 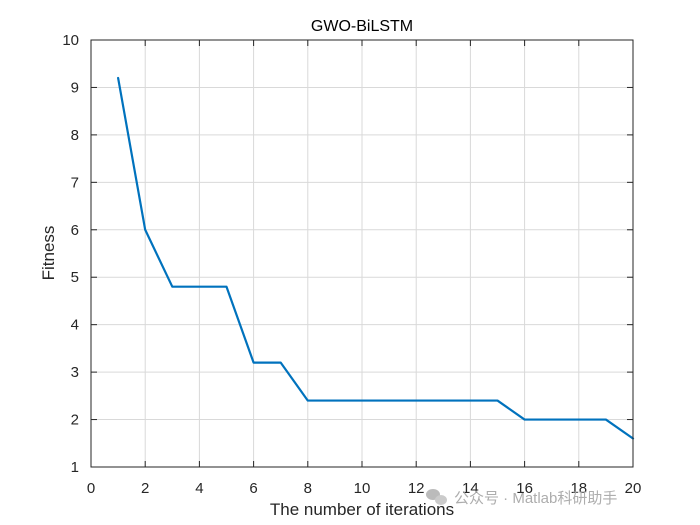 I want to click on x-tick-label: 4, so click(x=199, y=488).